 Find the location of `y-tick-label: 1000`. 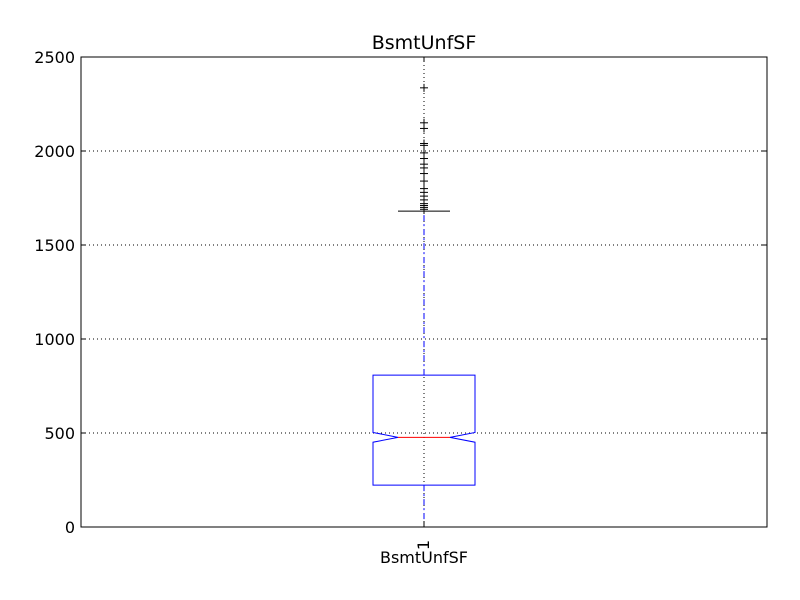

y-tick-label: 1000 is located at coordinates (54, 339).